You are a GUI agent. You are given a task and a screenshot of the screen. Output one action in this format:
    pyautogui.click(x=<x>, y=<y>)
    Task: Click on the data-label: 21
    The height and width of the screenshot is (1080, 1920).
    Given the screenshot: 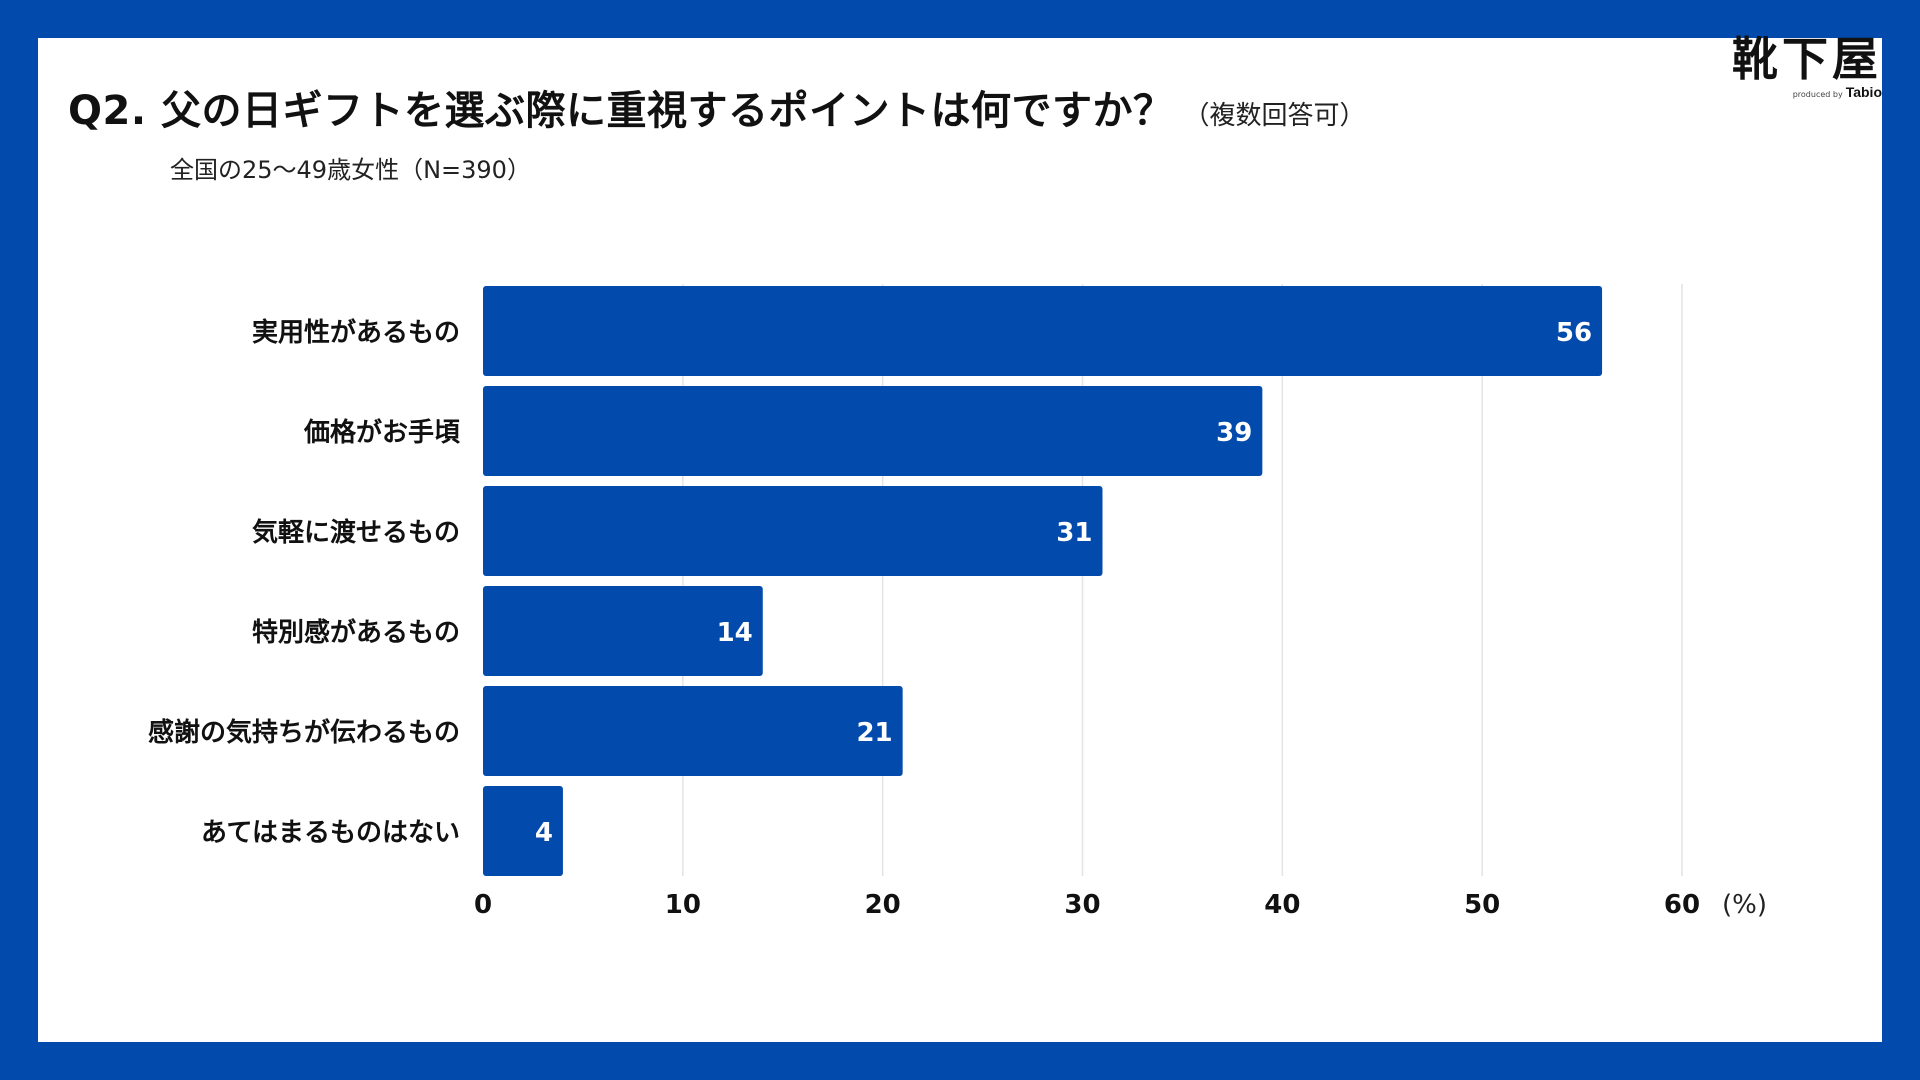 What is the action you would take?
    pyautogui.click(x=874, y=733)
    